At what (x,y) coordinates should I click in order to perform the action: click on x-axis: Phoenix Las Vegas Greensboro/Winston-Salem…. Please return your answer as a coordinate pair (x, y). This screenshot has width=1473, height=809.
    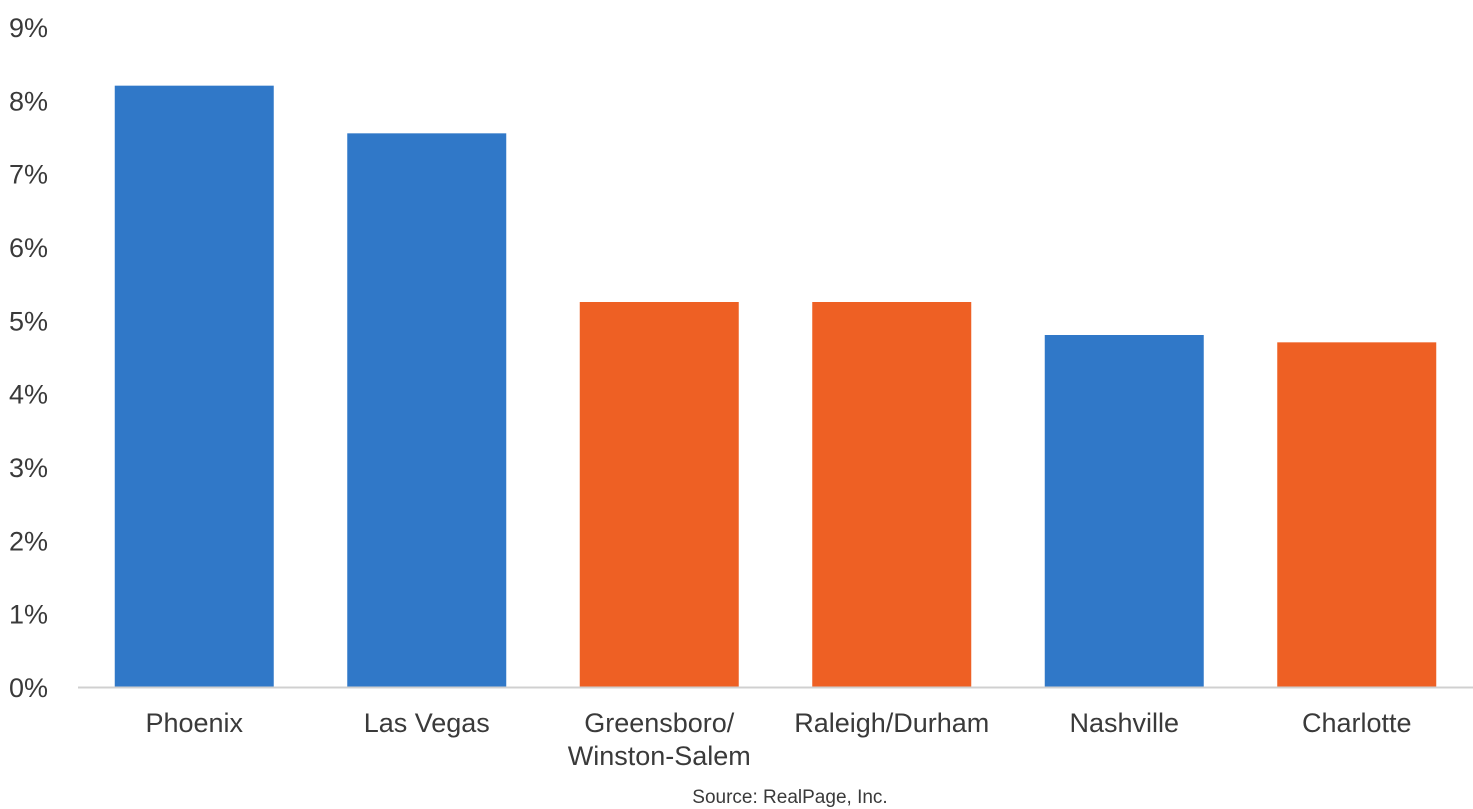
    Looking at the image, I should click on (775, 728).